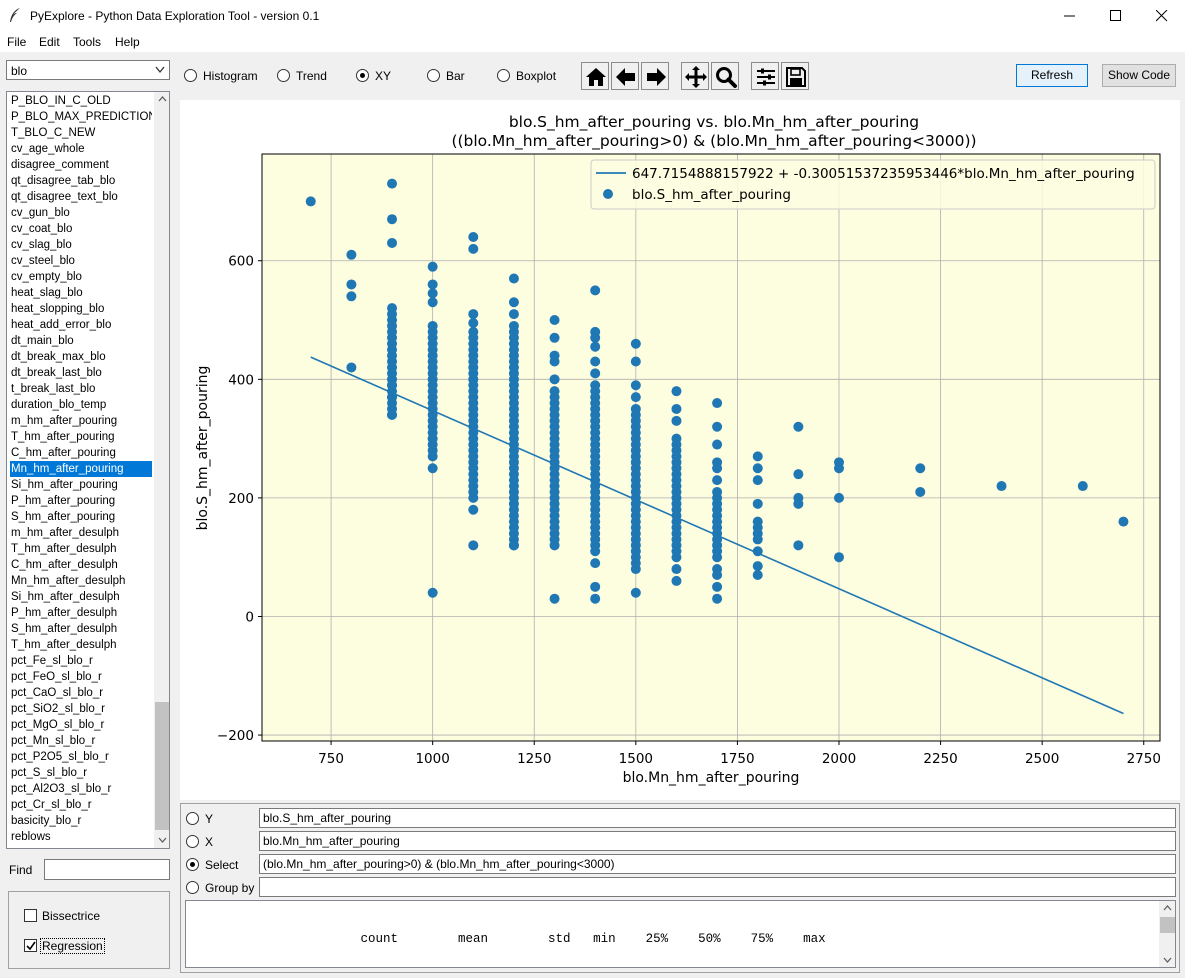 Image resolution: width=1185 pixels, height=978 pixels. I want to click on show-code-button: Show Code, so click(1139, 75).